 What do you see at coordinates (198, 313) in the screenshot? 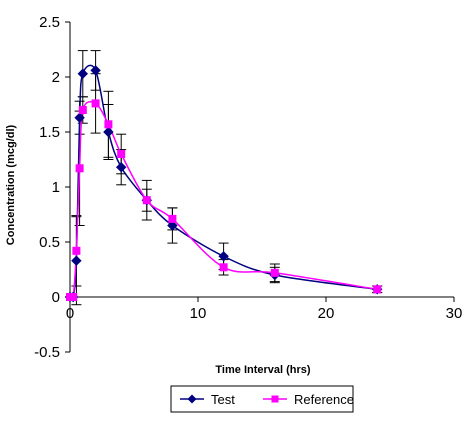
I see `x-tick-label: 10` at bounding box center [198, 313].